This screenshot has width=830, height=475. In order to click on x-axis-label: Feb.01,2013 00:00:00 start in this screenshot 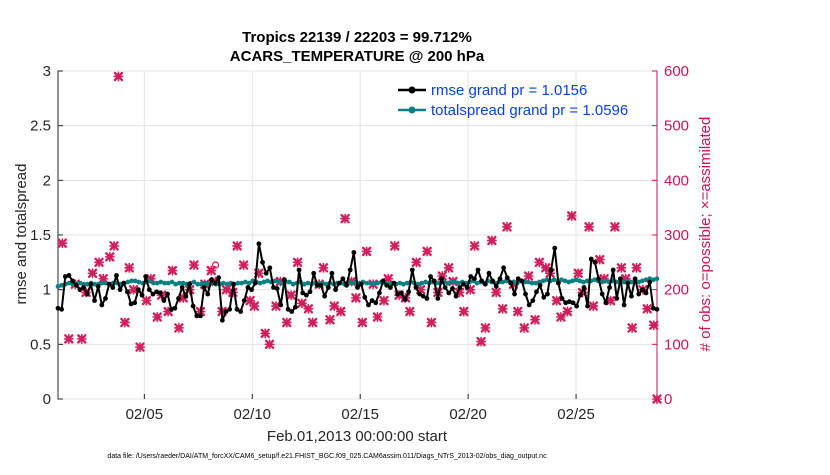, I will do `click(357, 436)`.